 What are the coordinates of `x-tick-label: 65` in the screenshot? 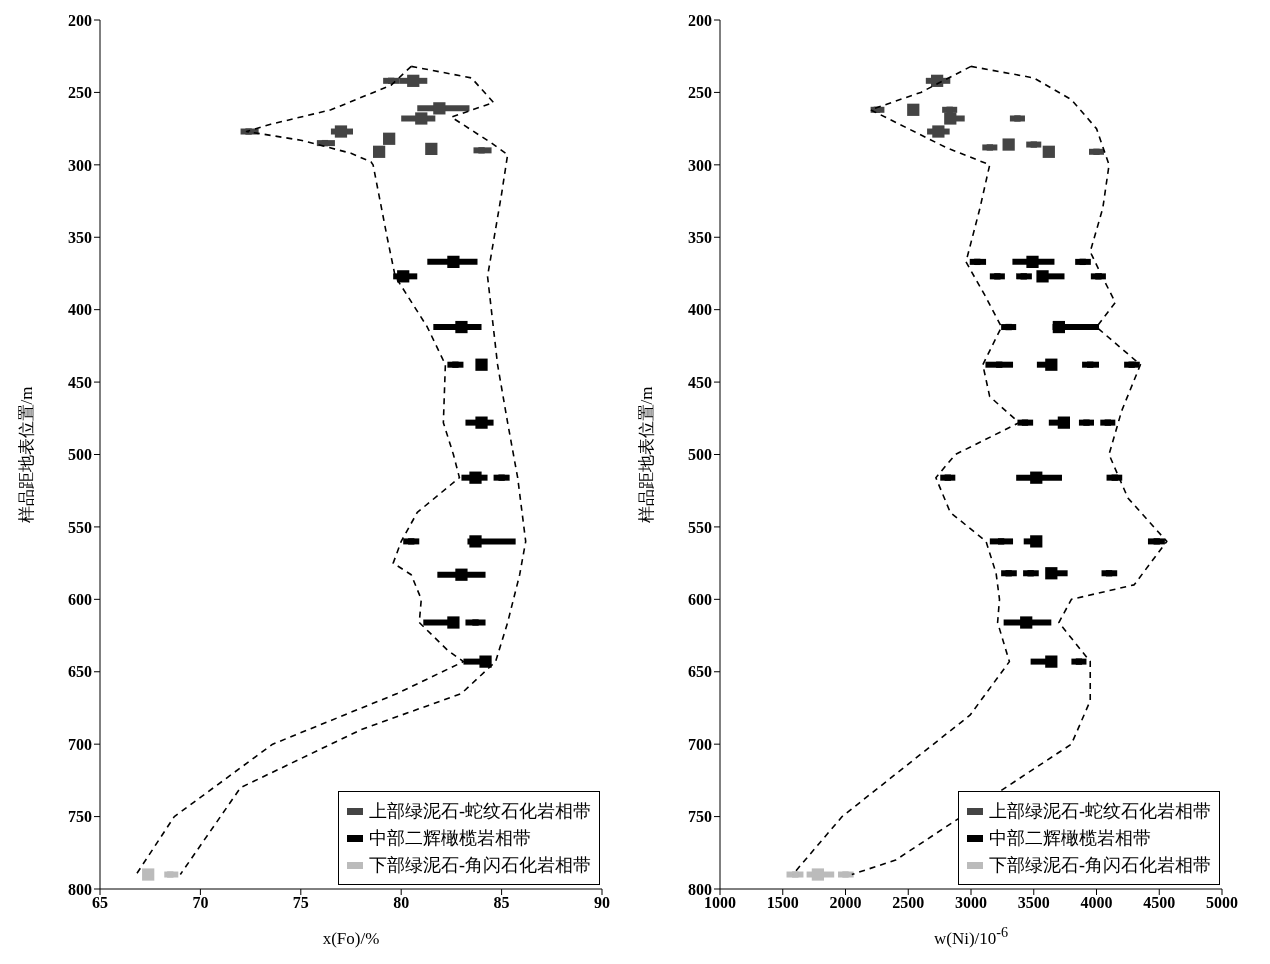 It's located at (100, 903).